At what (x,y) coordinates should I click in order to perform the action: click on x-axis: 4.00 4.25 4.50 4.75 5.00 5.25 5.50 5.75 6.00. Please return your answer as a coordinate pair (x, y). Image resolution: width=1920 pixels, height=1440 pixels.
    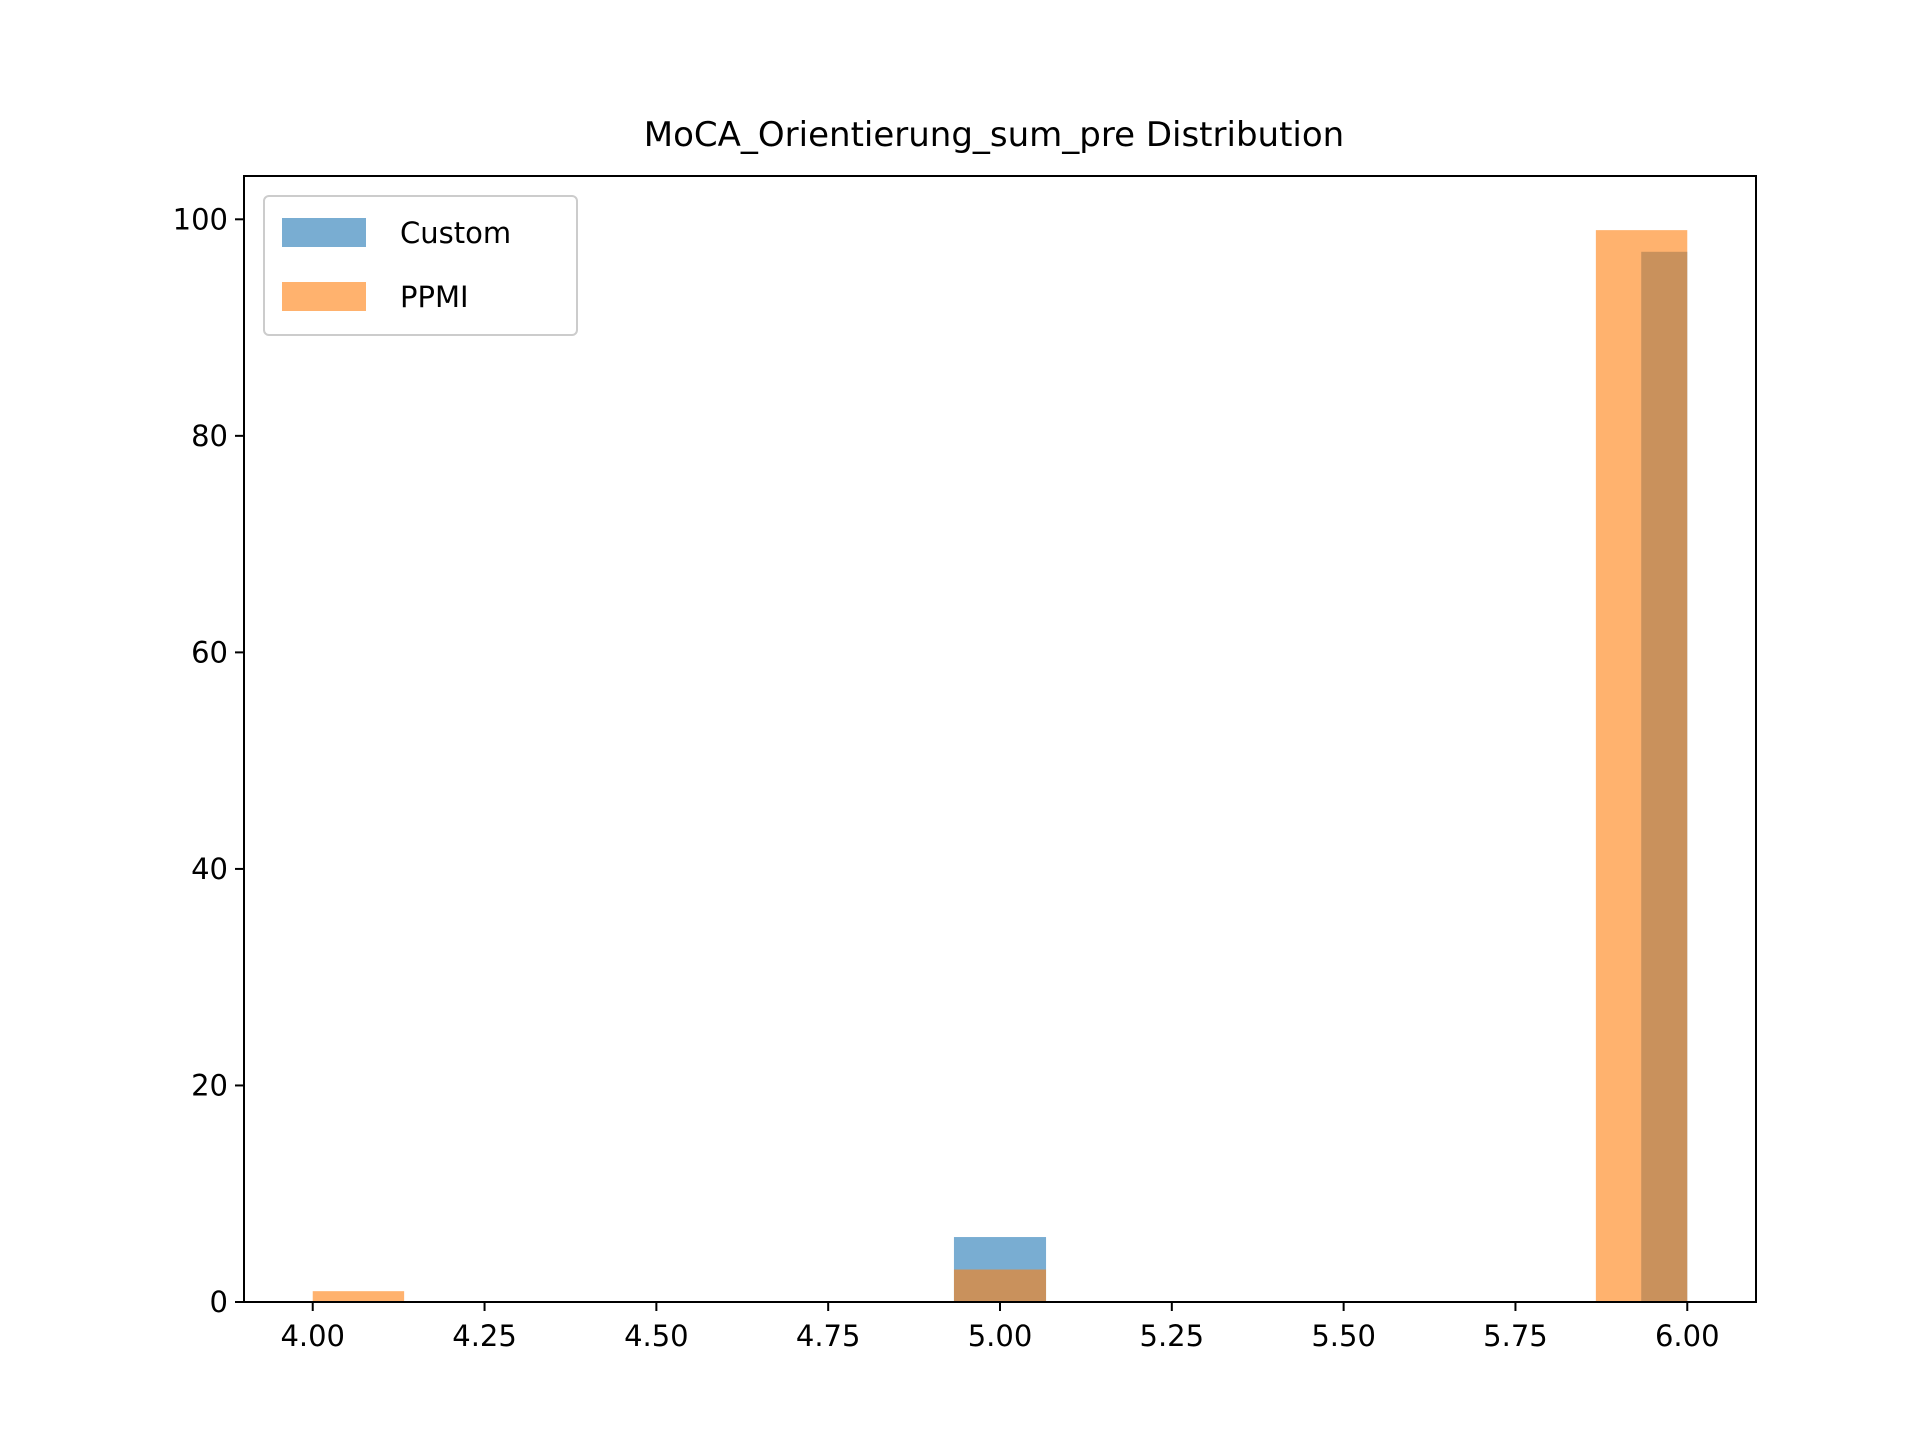
    Looking at the image, I should click on (1000, 1327).